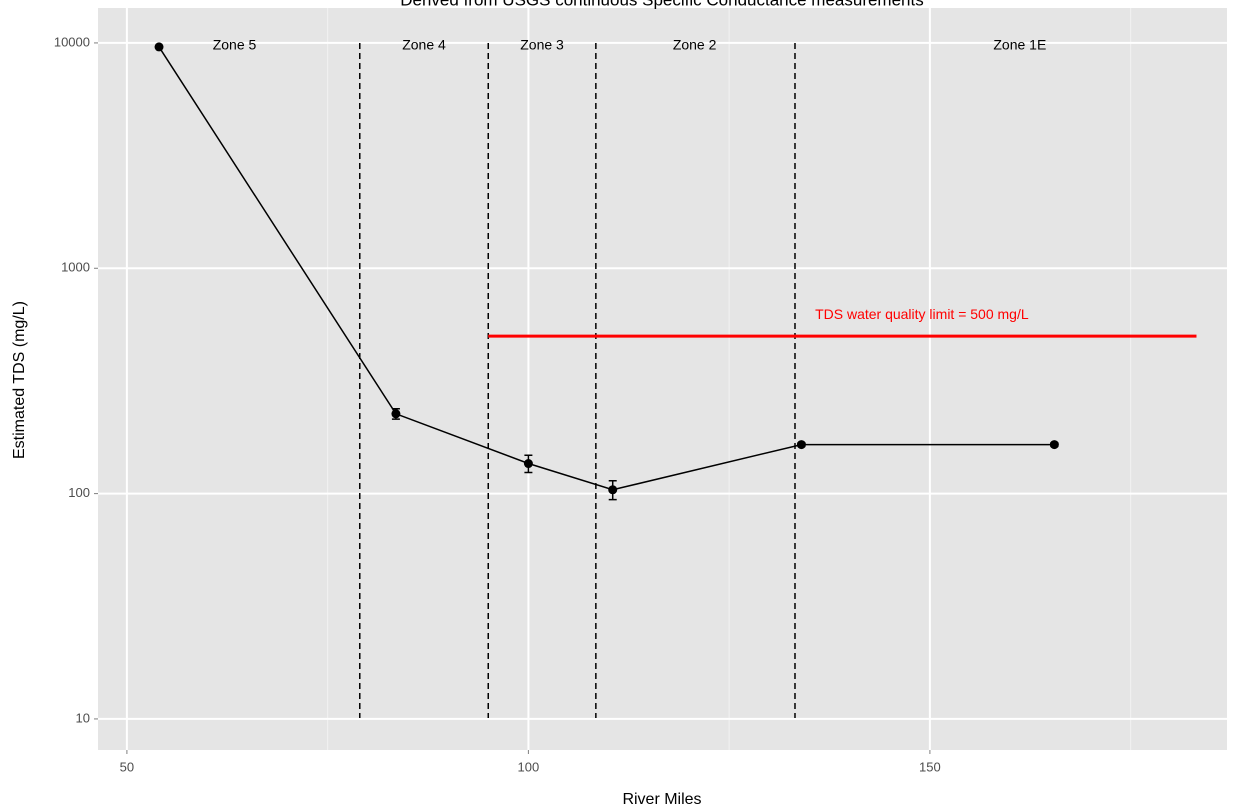 Image resolution: width=1233 pixels, height=811 pixels. What do you see at coordinates (661, 799) in the screenshot?
I see `x-axis-label: River Miles` at bounding box center [661, 799].